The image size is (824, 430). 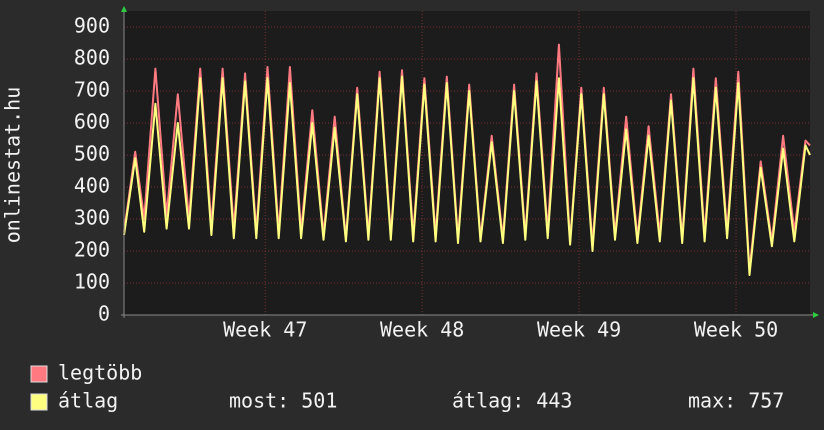 I want to click on y-tick-label: 500, so click(x=92, y=154).